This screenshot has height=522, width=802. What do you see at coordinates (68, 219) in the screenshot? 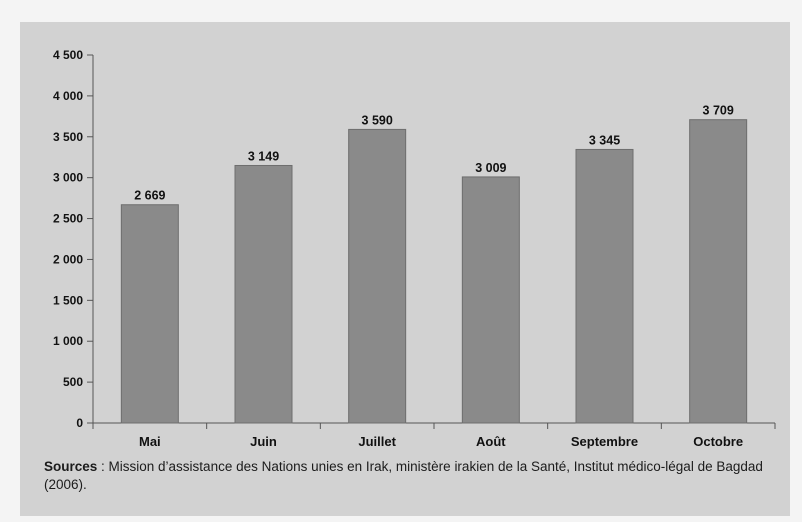
I see `y-tick-label: 2 500` at bounding box center [68, 219].